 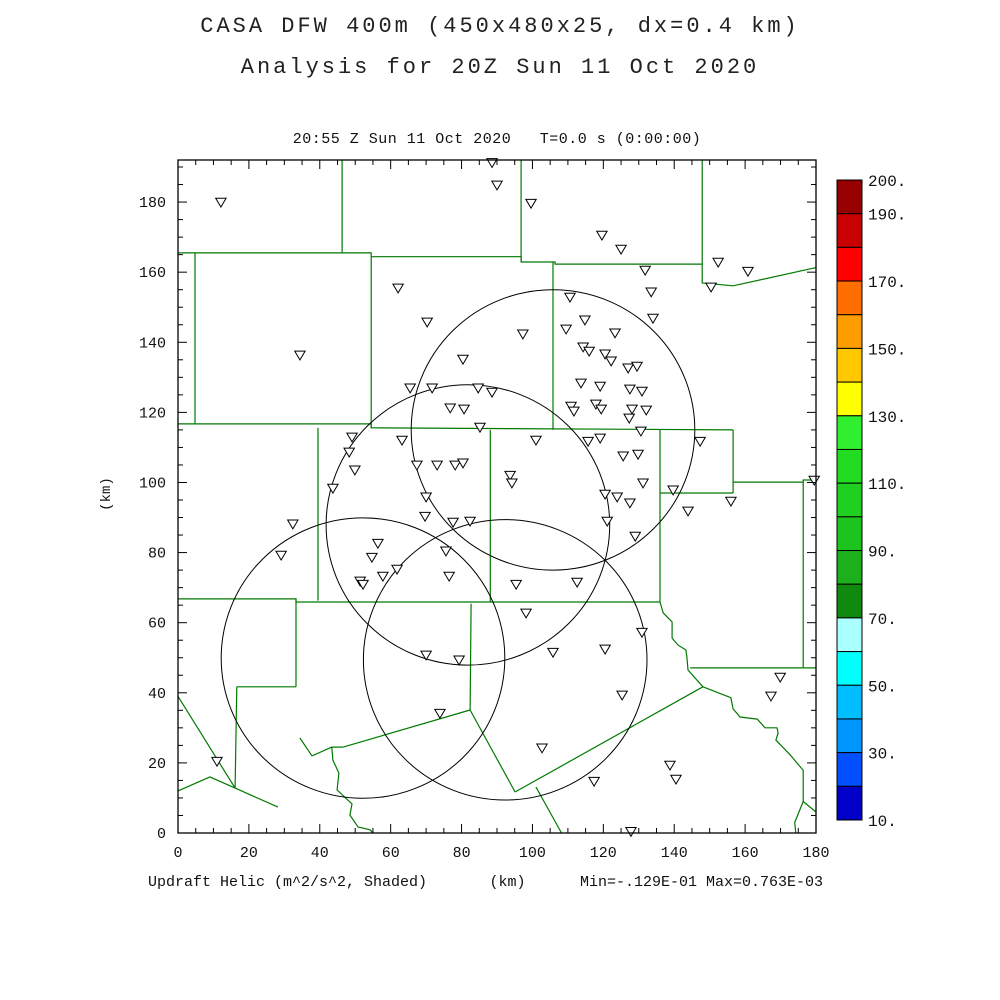 What do you see at coordinates (157, 554) in the screenshot?
I see `y-tick-label: 80` at bounding box center [157, 554].